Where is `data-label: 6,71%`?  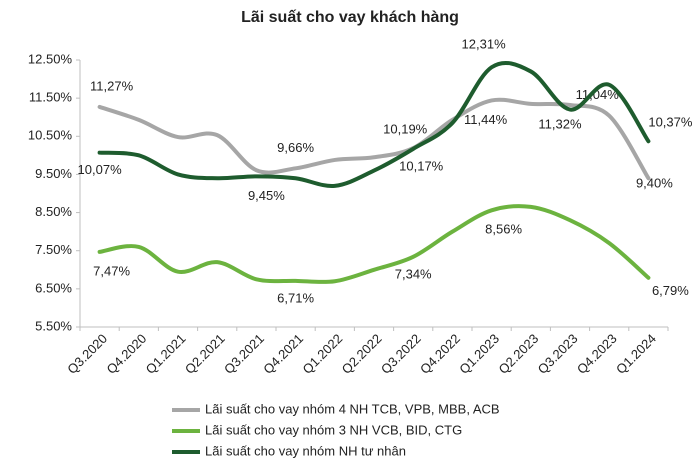 data-label: 6,71% is located at coordinates (295, 297).